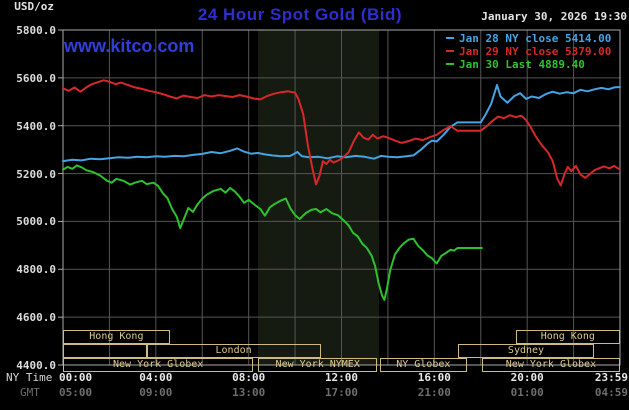  I want to click on chart-title: 24 Hour Spot Gold (Bid), so click(300, 14).